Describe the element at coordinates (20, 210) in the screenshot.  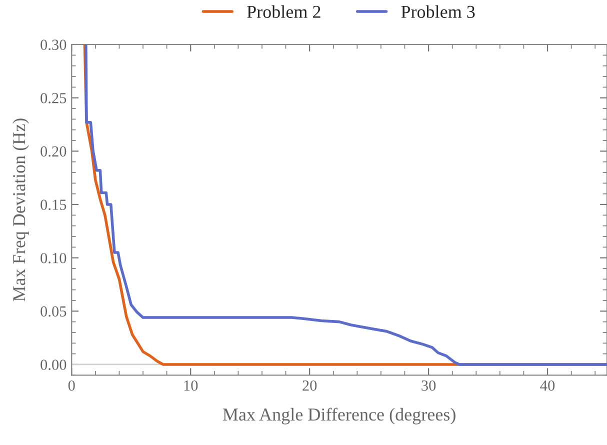
I see `y-axis-title: Max Freq Deviation (Hz)` at that location.